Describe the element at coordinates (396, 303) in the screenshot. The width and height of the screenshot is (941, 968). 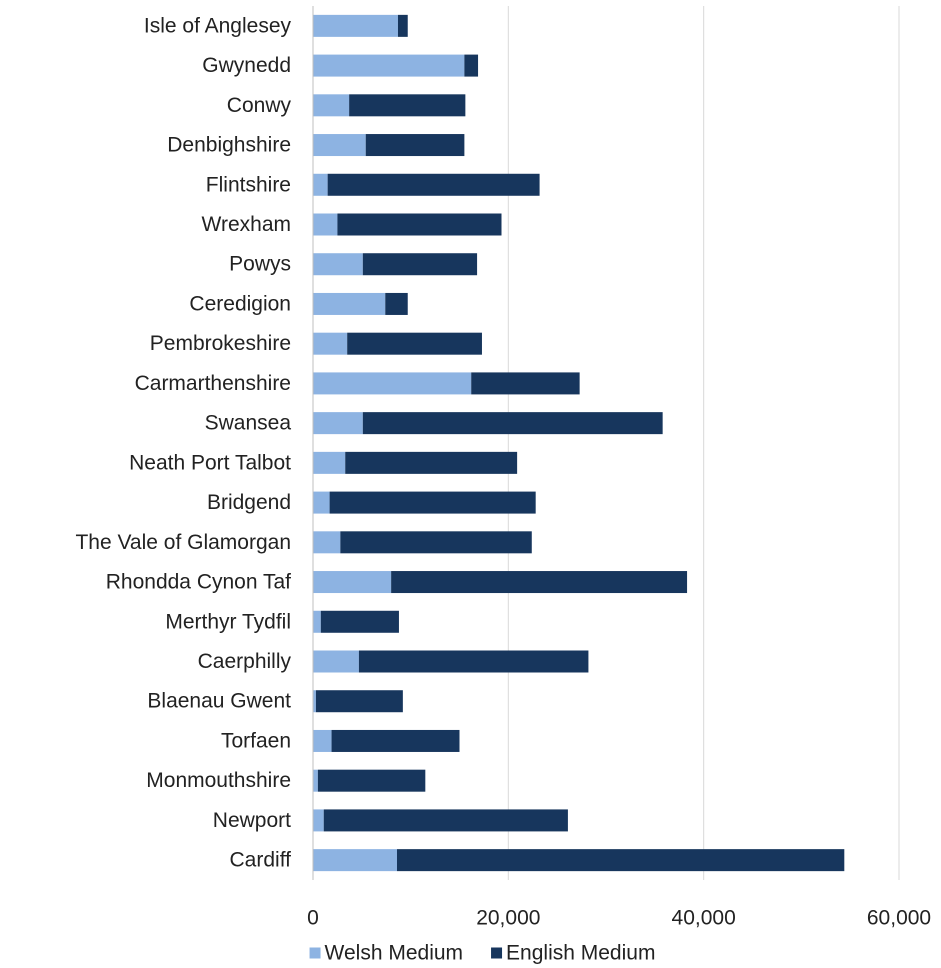
I see `bar-english-medium-ceredigion` at that location.